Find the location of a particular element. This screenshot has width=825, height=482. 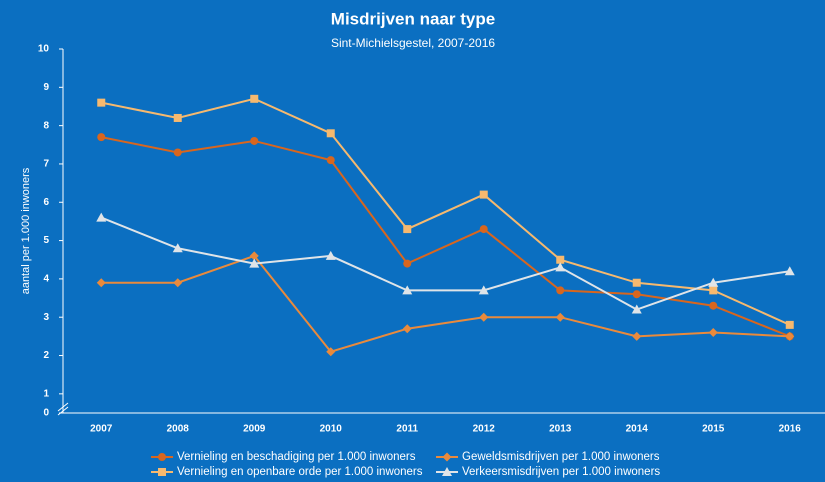

x-tick-label: 2016 is located at coordinates (790, 429).